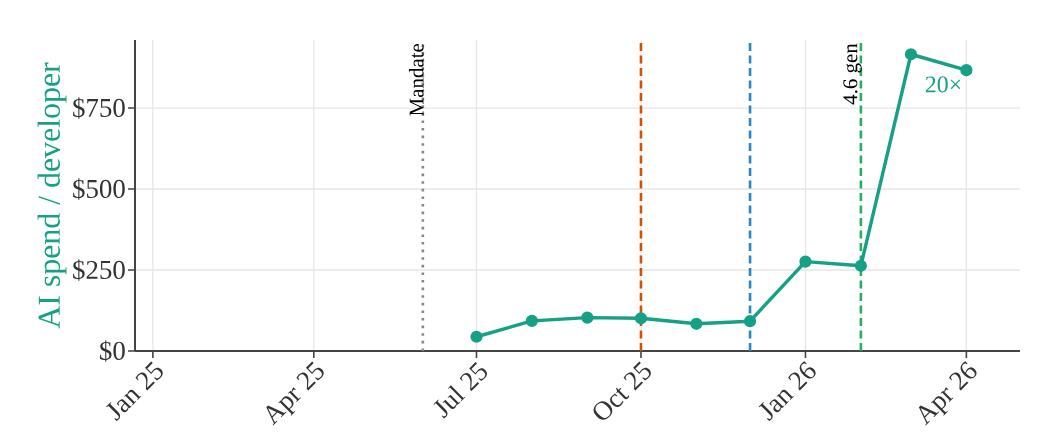 The width and height of the screenshot is (1046, 442). What do you see at coordinates (295, 393) in the screenshot?
I see `x-tick-label: Apr 25` at bounding box center [295, 393].